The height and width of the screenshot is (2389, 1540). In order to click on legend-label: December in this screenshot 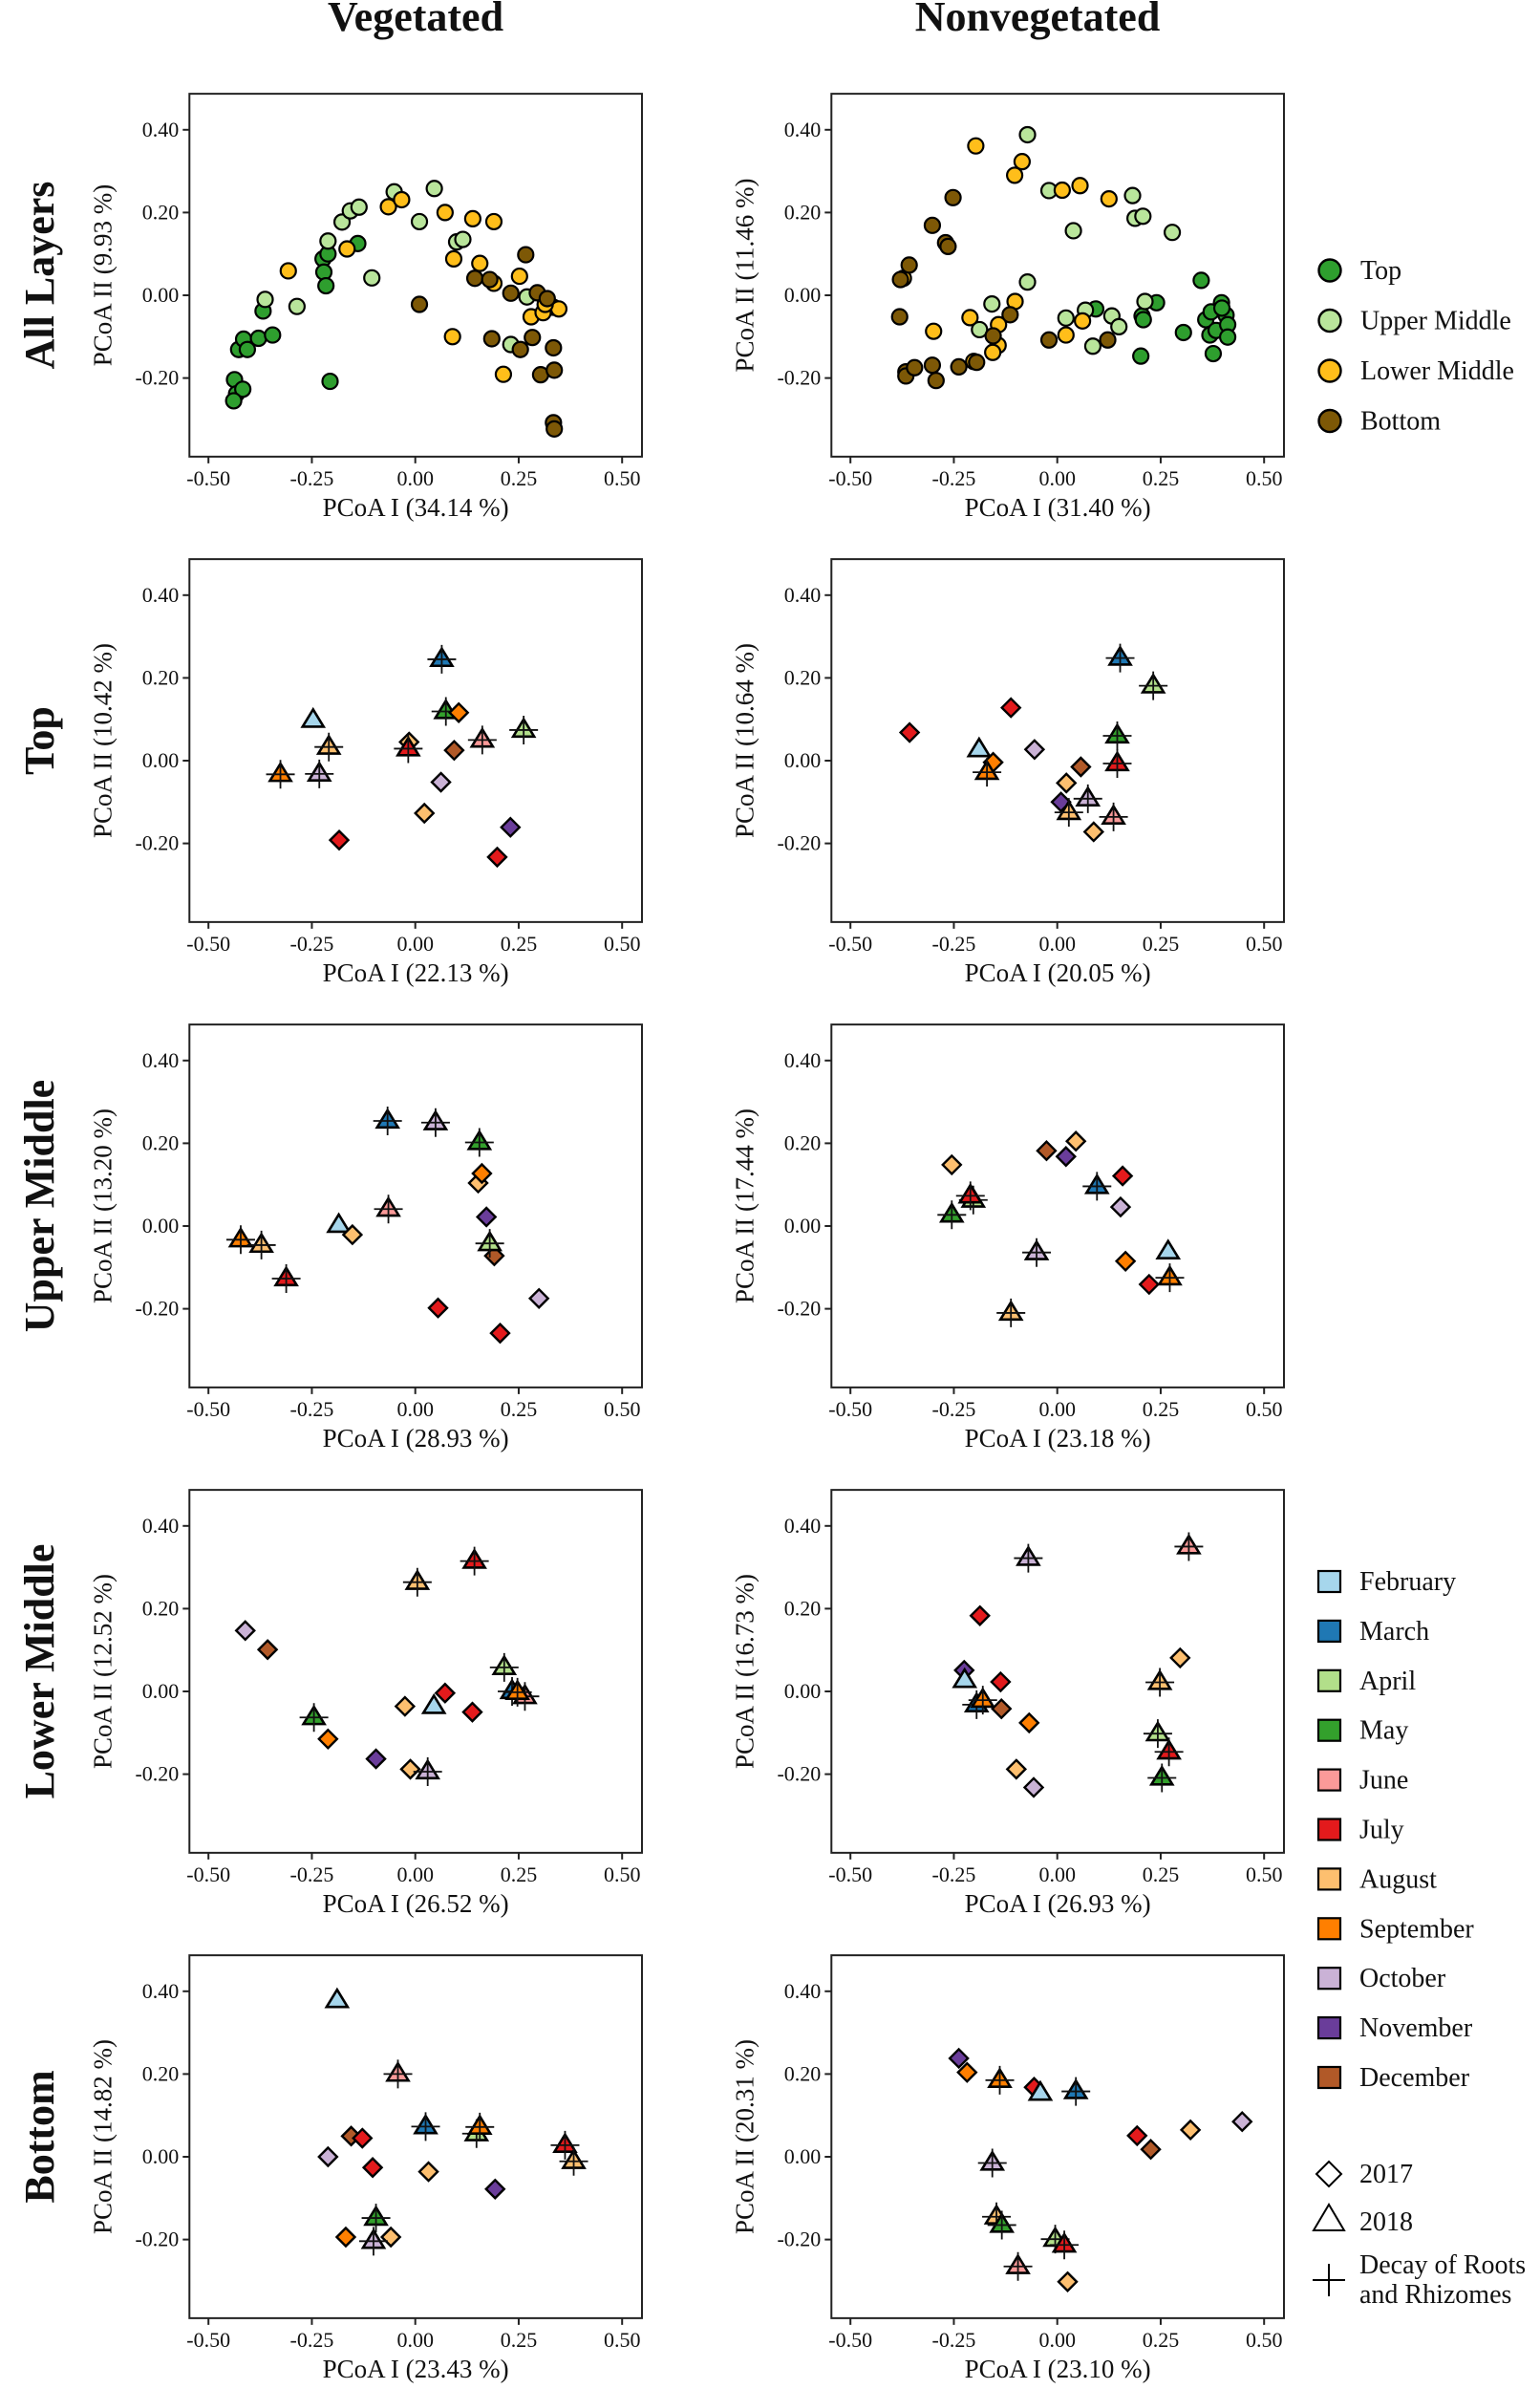, I will do `click(1414, 2078)`.